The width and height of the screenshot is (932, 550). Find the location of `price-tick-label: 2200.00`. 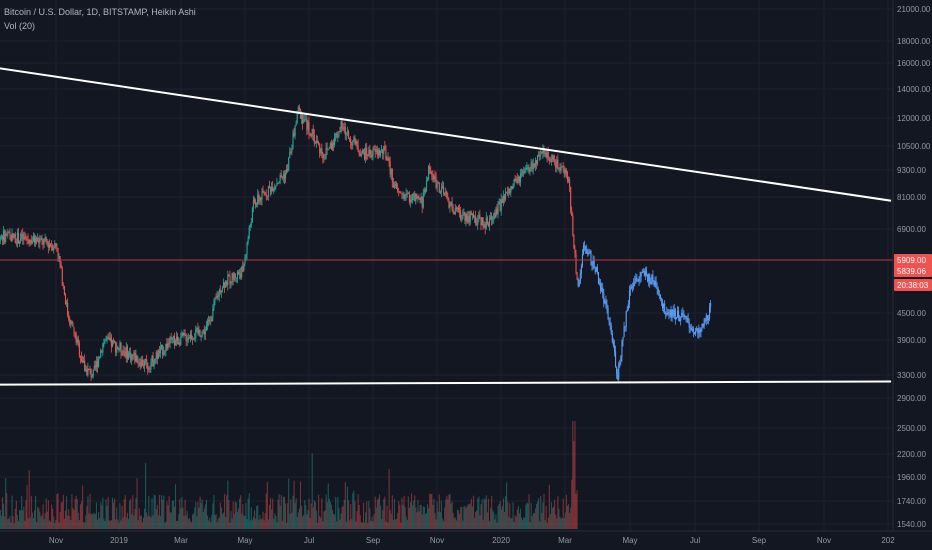

price-tick-label: 2200.00 is located at coordinates (911, 454).